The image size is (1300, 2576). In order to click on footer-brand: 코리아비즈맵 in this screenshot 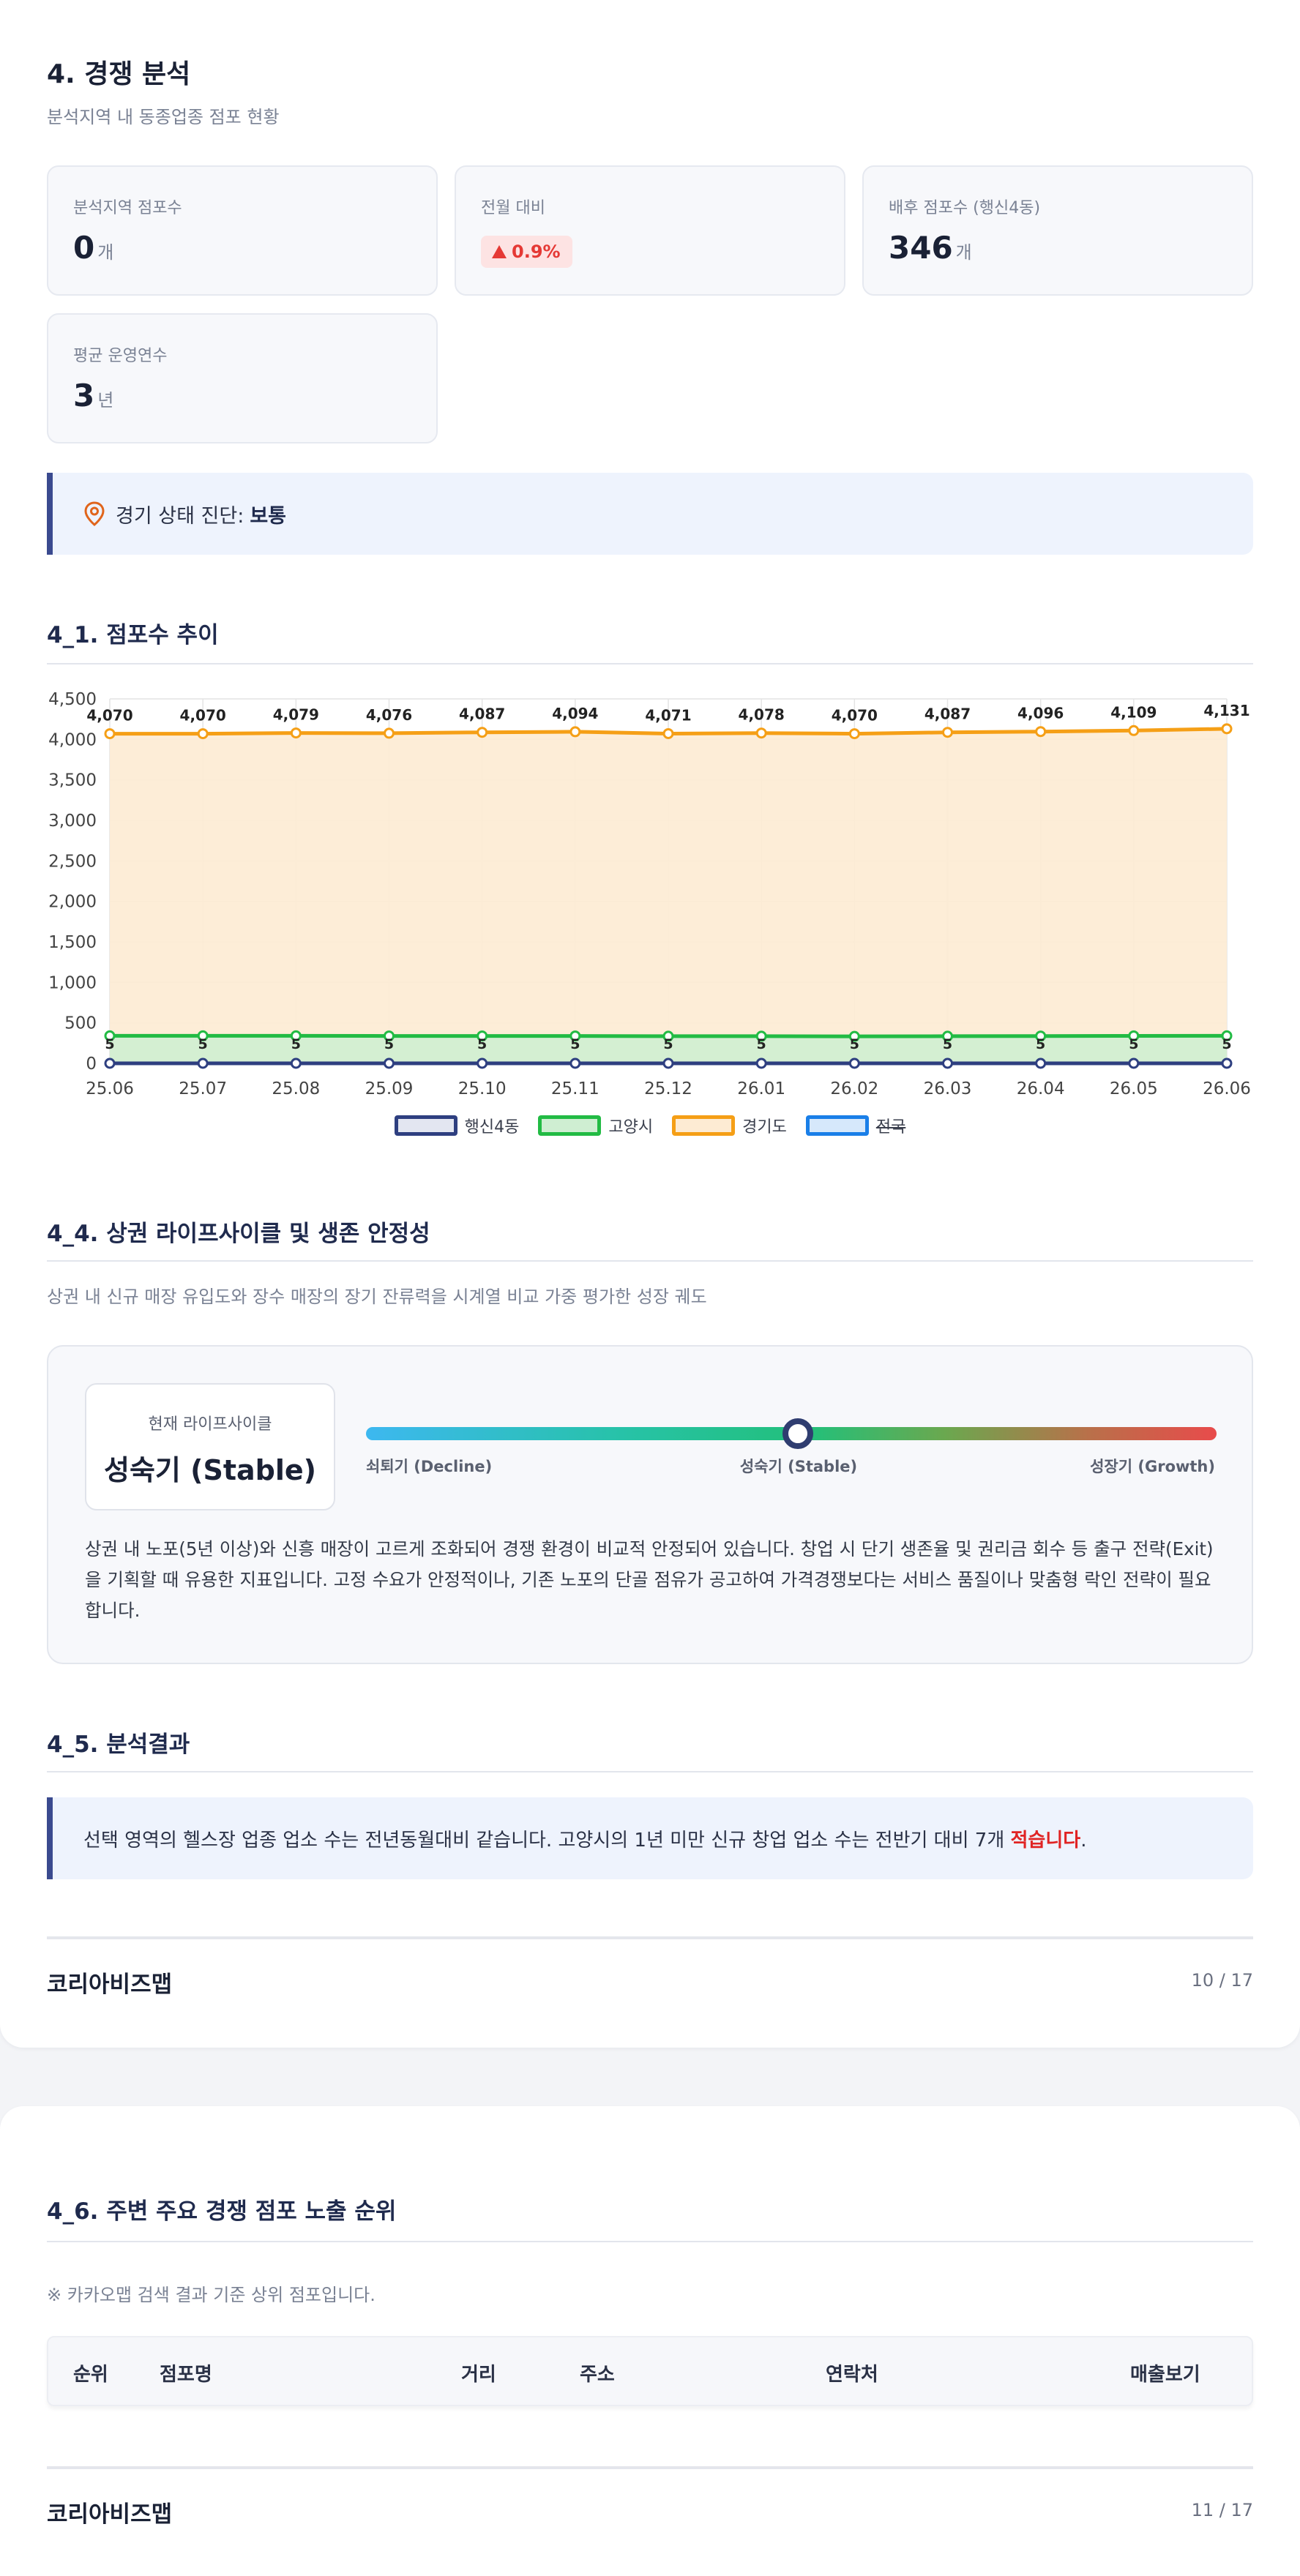, I will do `click(110, 2514)`.